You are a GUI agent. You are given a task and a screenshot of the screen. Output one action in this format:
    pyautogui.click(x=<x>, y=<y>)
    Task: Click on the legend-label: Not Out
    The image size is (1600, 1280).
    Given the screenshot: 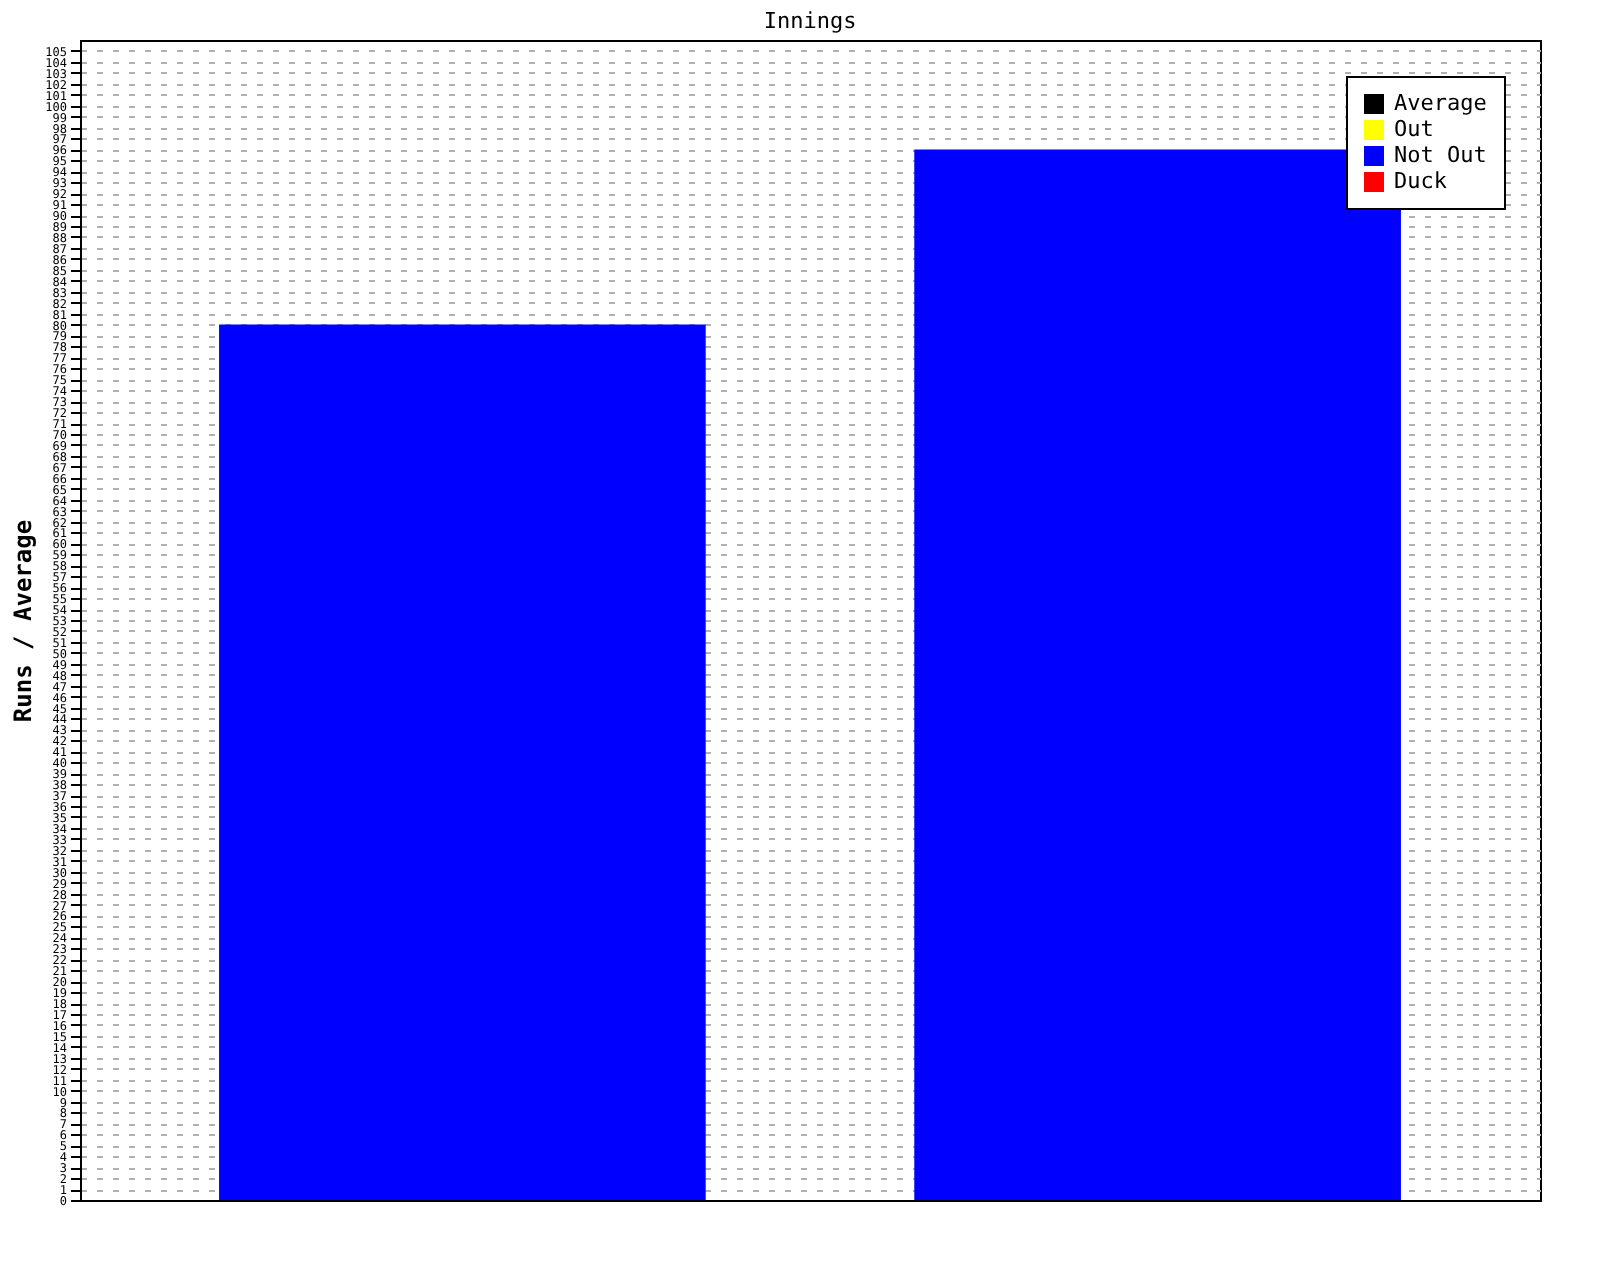 What is the action you would take?
    pyautogui.click(x=1440, y=155)
    